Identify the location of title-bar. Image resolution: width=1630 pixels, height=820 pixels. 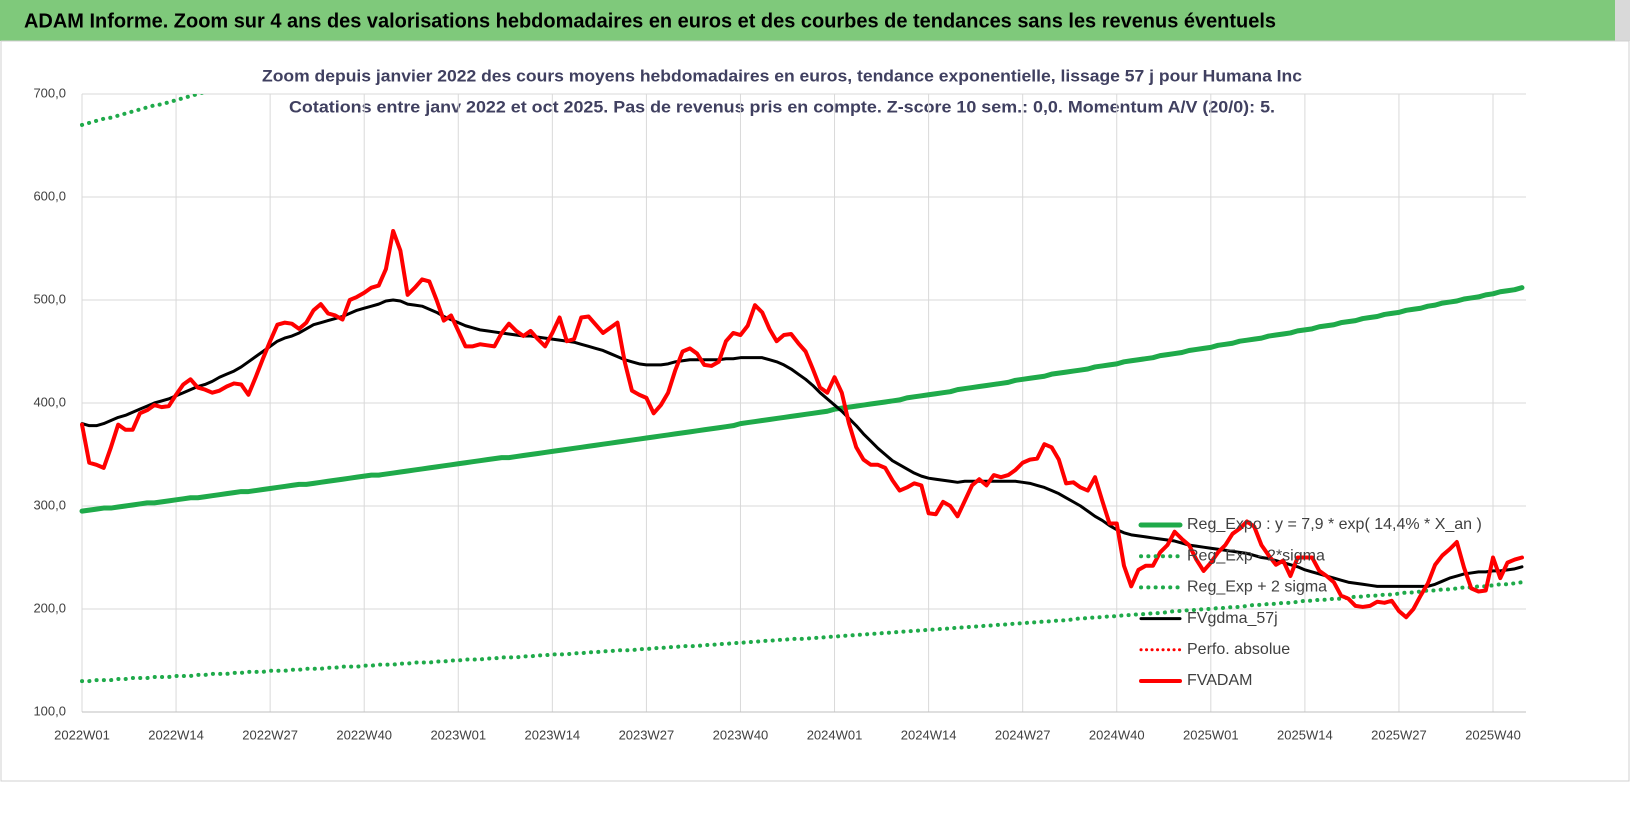
(807, 20).